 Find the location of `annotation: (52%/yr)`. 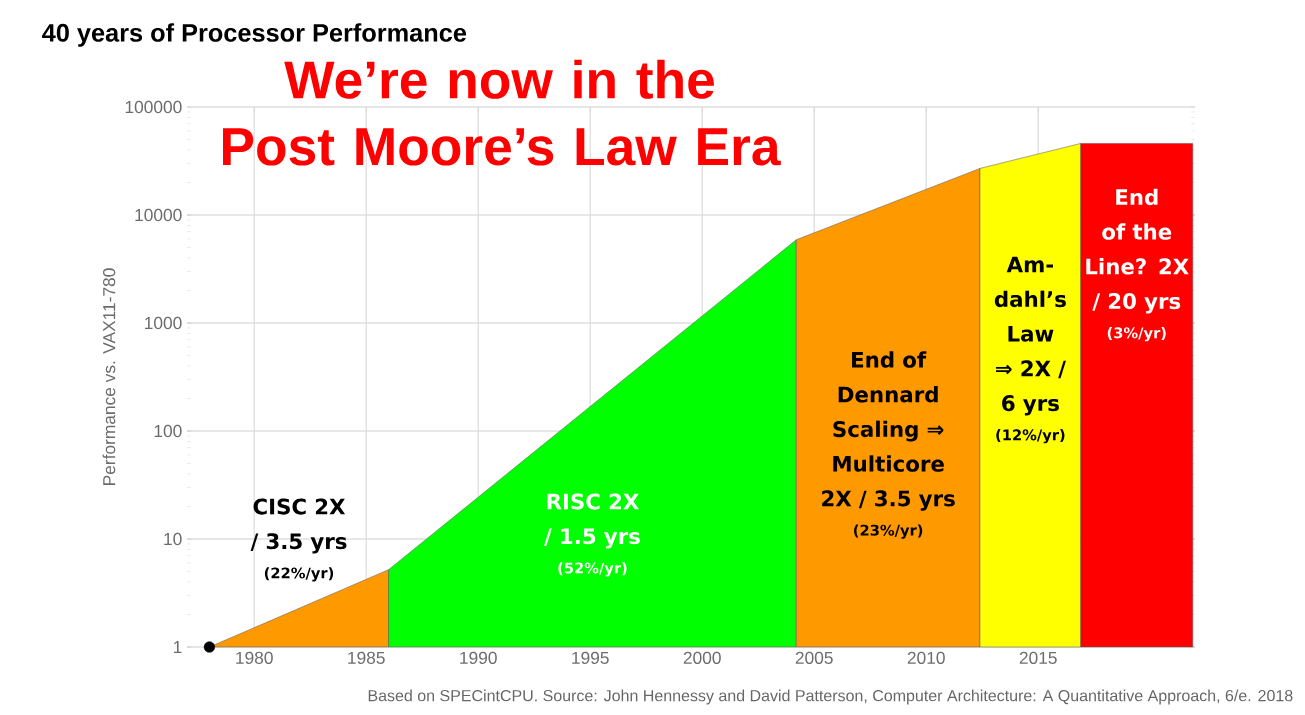

annotation: (52%/yr) is located at coordinates (592, 569).